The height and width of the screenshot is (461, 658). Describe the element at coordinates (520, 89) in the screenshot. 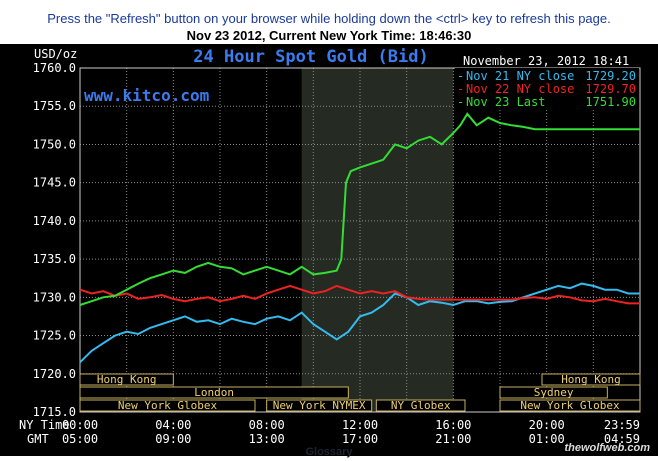

I see `legend-name: Nov 22 NY close` at that location.